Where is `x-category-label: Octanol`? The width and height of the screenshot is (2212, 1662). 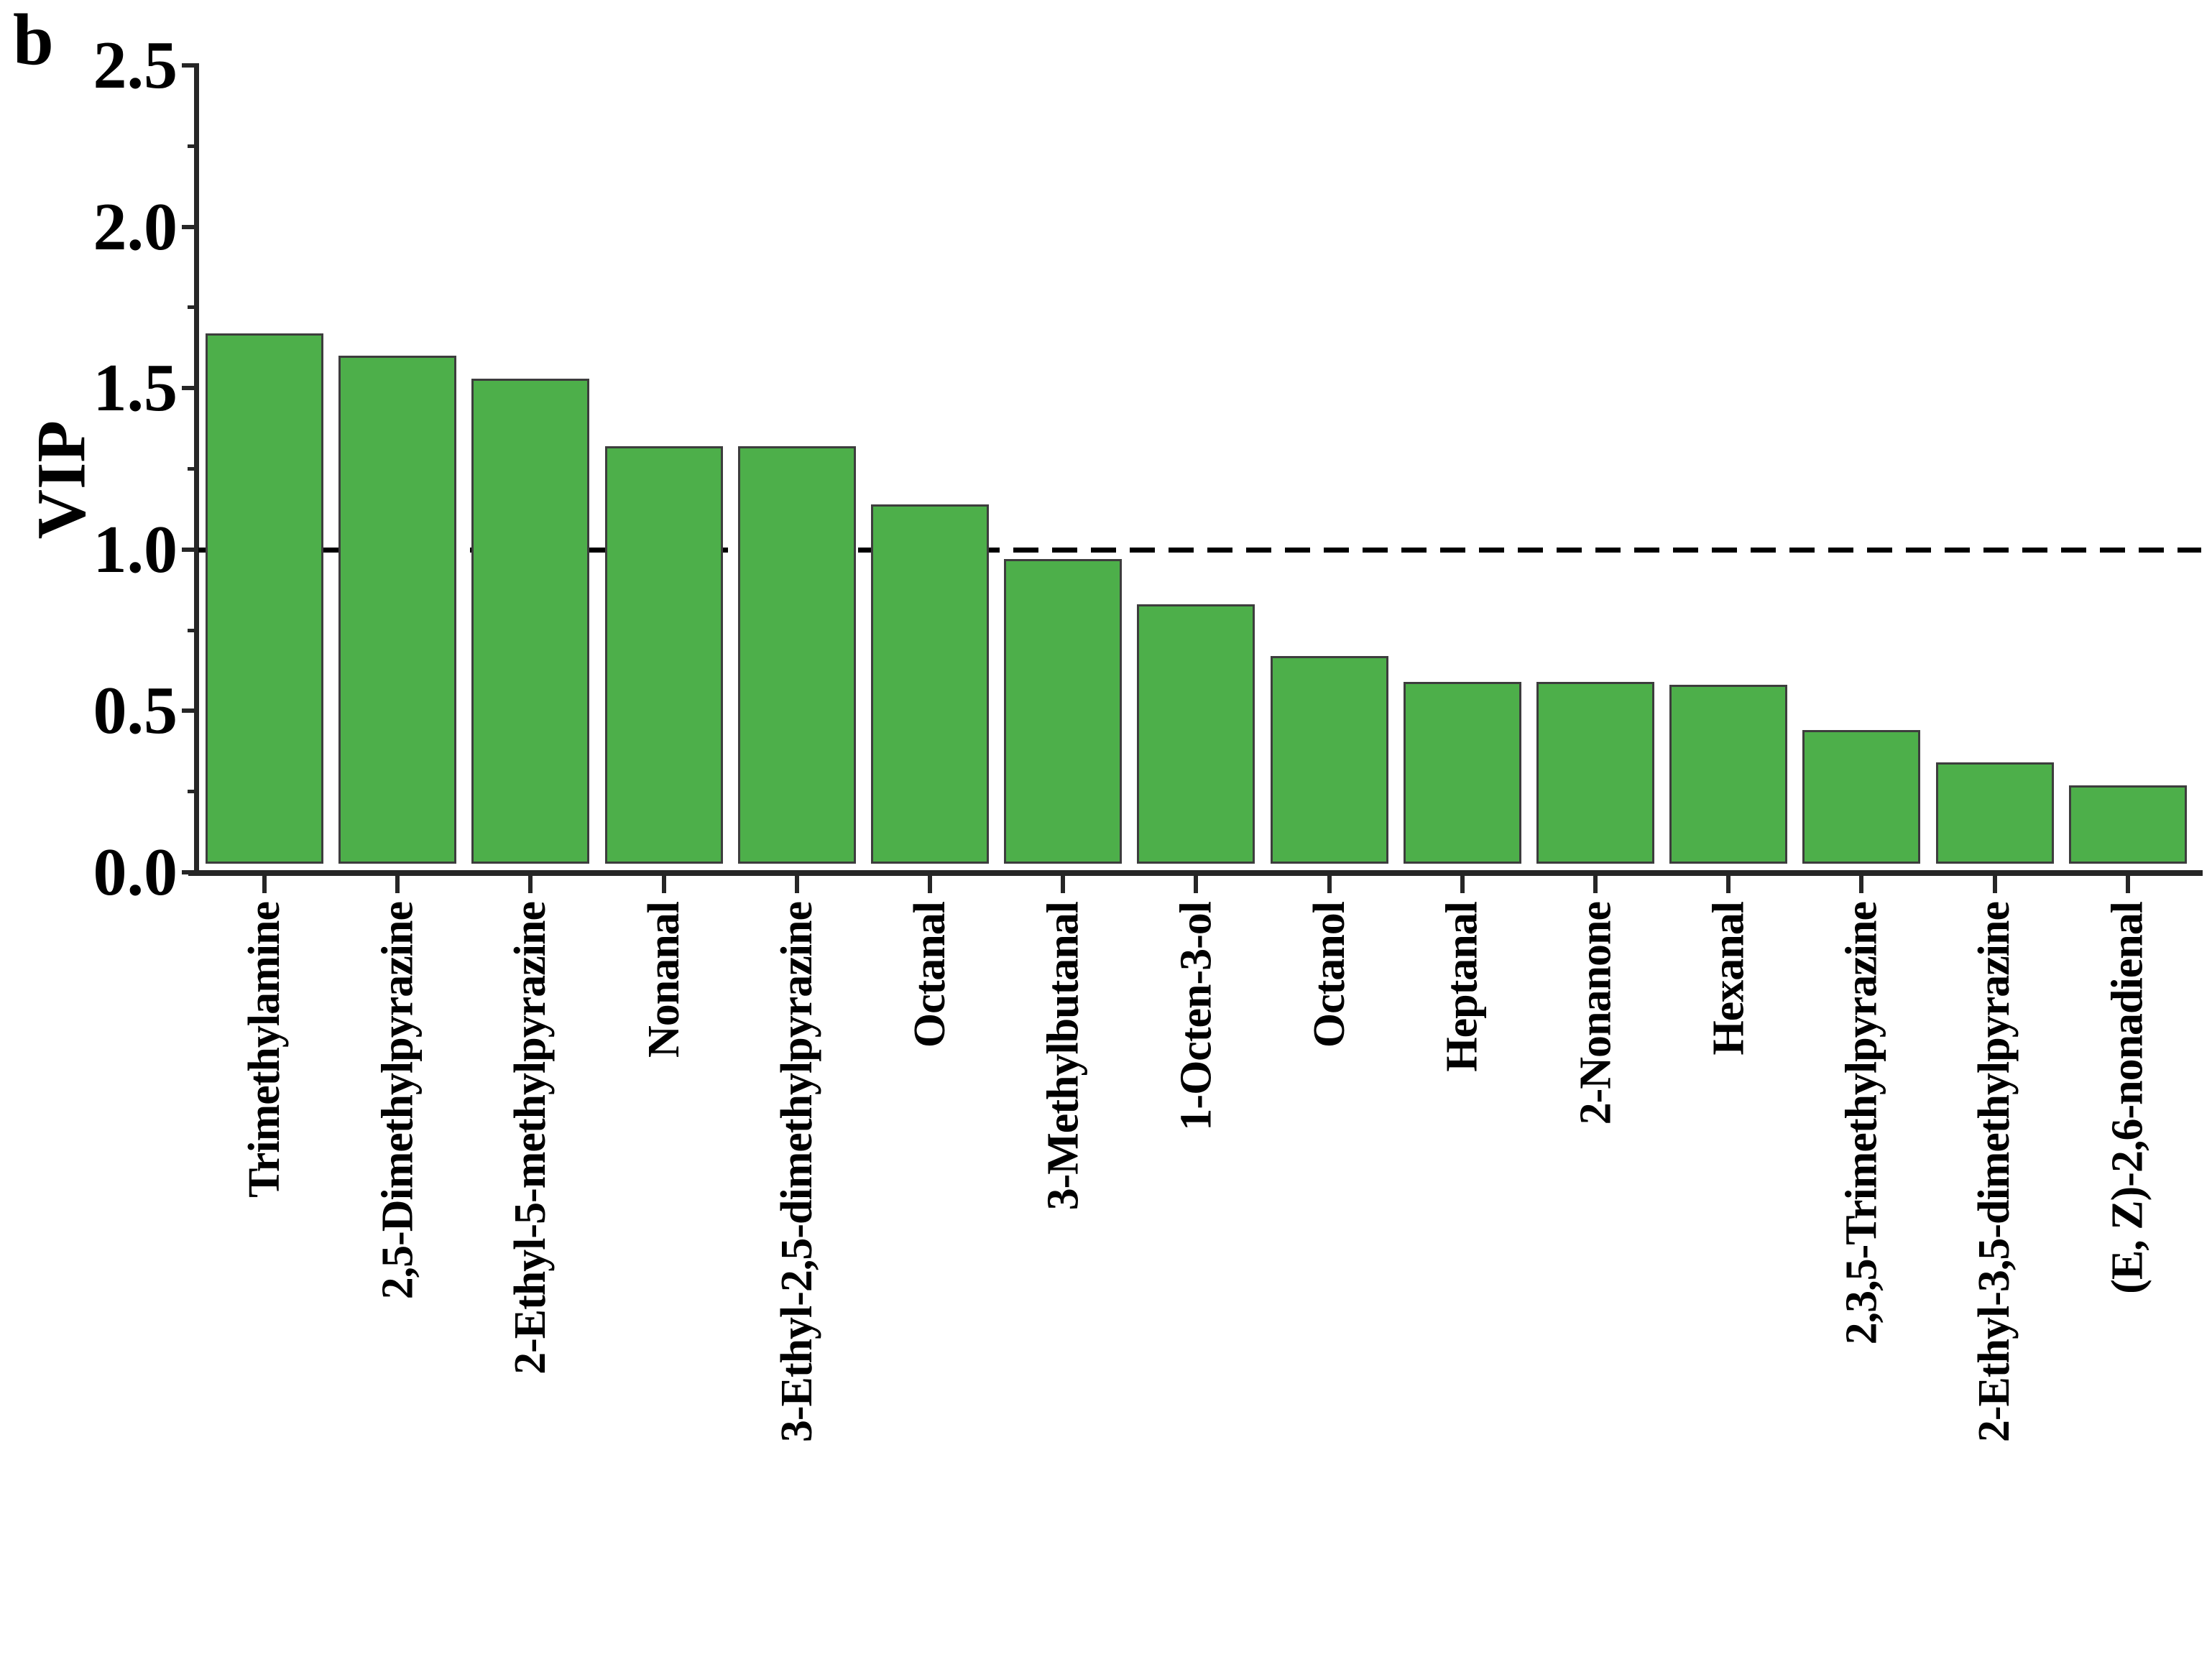 x-category-label: Octanol is located at coordinates (1329, 975).